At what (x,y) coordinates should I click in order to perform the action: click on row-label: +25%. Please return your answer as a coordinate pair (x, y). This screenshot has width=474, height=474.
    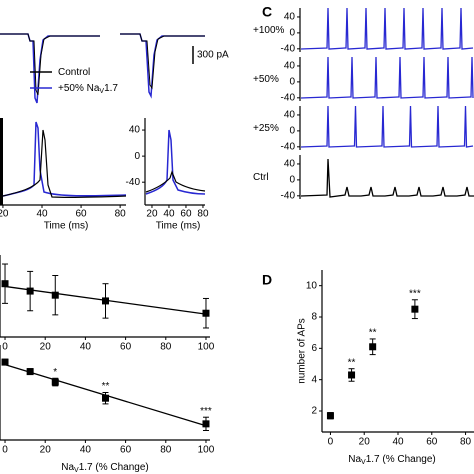
    Looking at the image, I should click on (266, 128).